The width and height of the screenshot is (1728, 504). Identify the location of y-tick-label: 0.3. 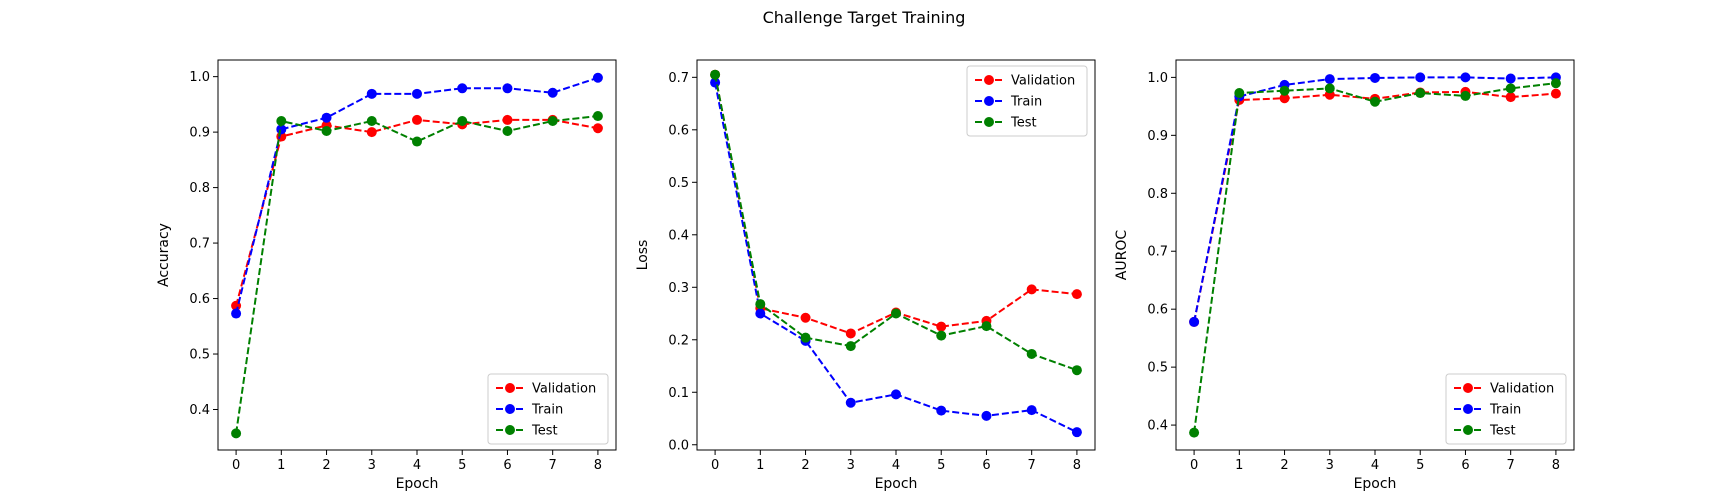
(678, 288).